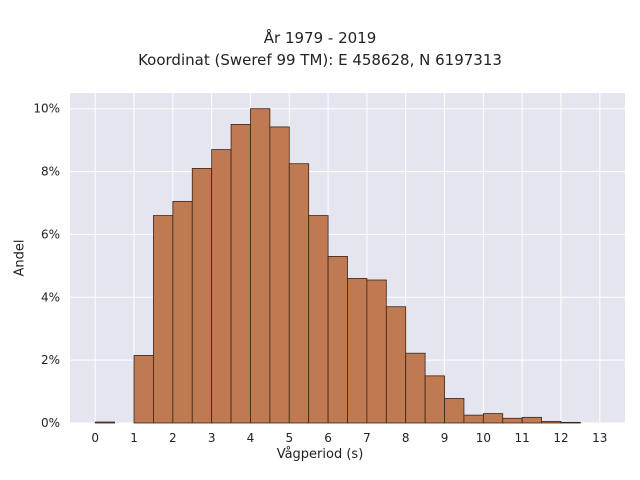 The image size is (640, 480). What do you see at coordinates (50, 172) in the screenshot?
I see `y-tick-label: 8%` at bounding box center [50, 172].